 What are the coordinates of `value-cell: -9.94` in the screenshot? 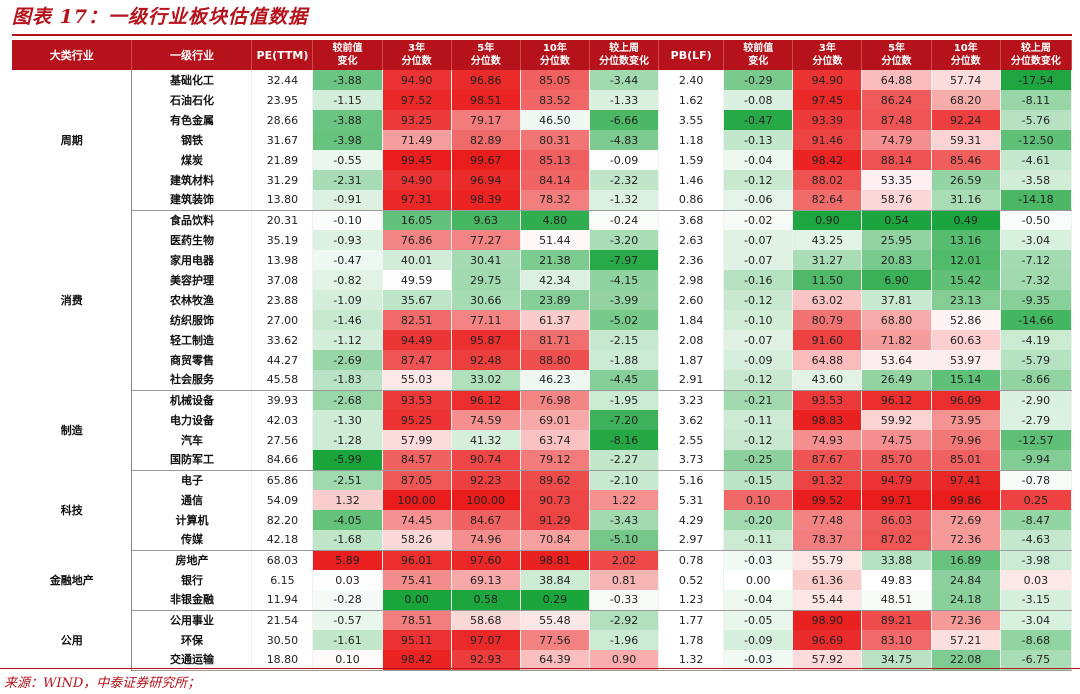 It's located at (1036, 460).